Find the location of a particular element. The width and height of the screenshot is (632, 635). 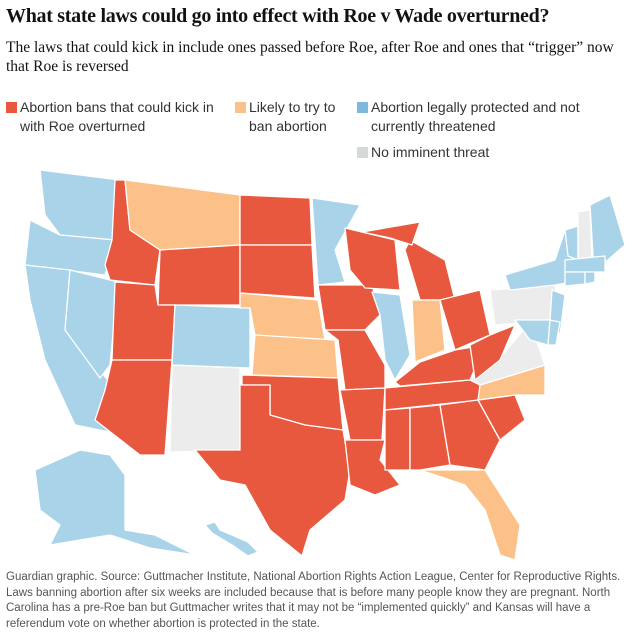

state-mn is located at coordinates (336, 241).